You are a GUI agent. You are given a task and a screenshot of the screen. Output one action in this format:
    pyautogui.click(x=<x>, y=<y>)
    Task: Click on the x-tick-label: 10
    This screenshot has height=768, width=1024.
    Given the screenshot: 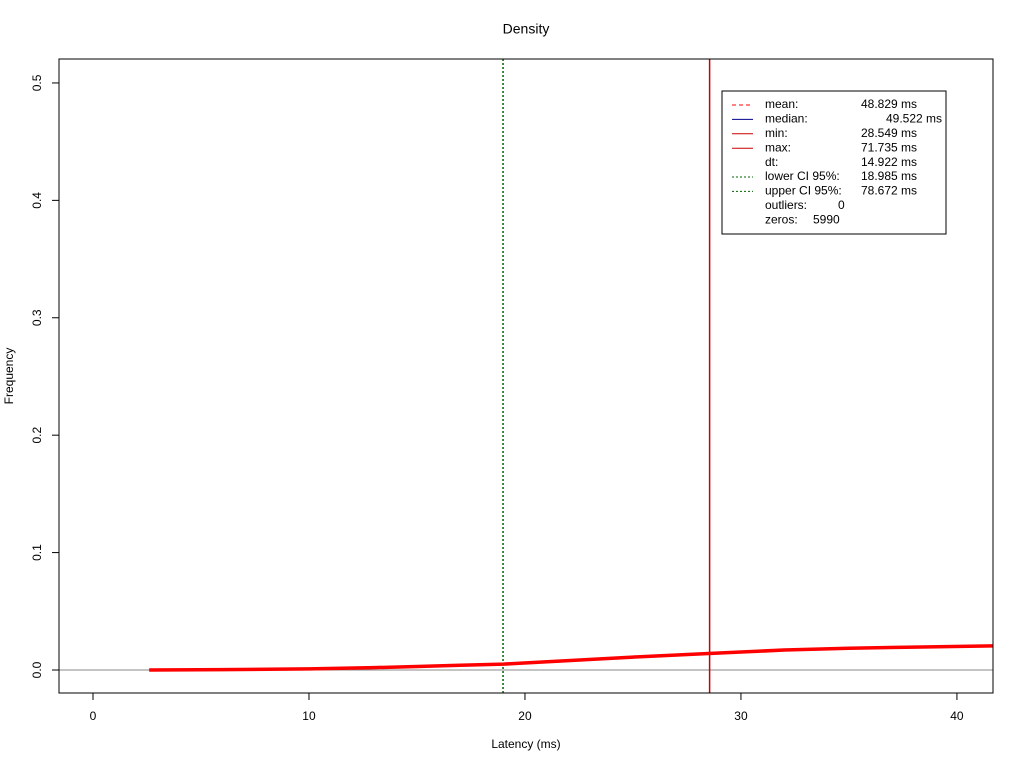 What is the action you would take?
    pyautogui.click(x=309, y=716)
    